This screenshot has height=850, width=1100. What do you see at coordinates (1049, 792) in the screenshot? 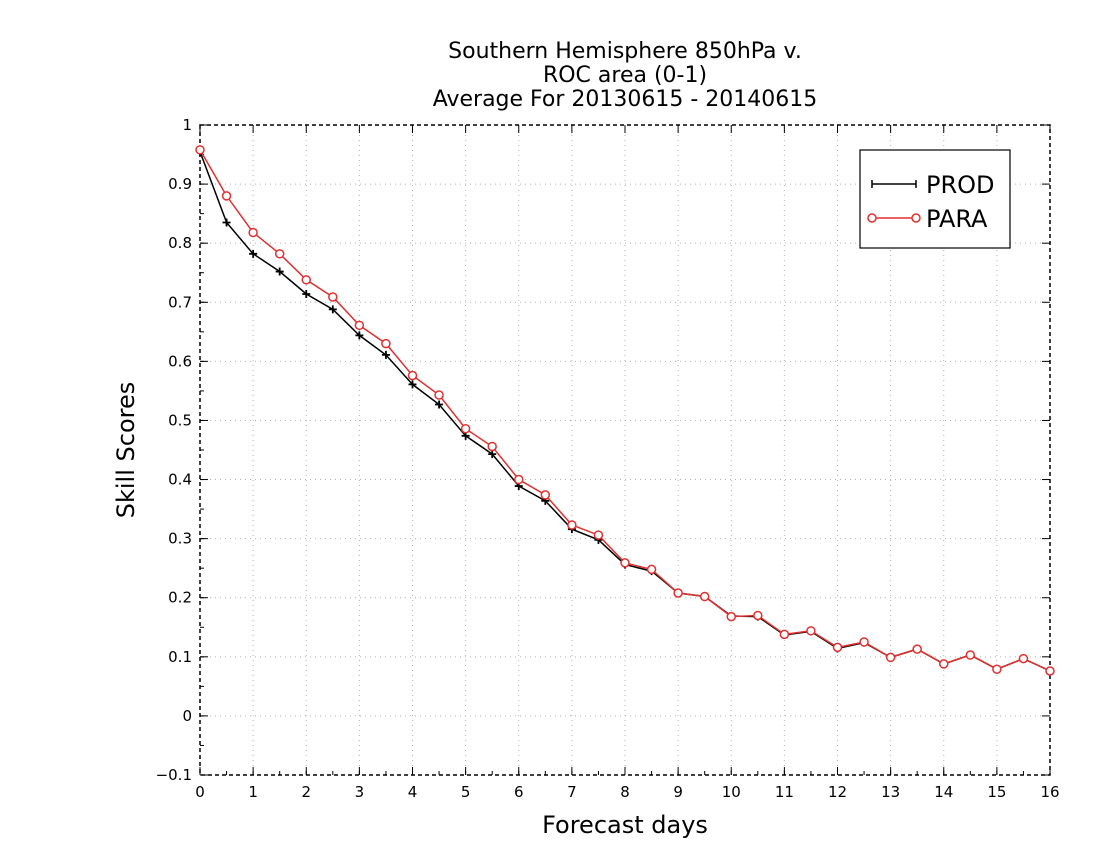
I see `x-tick-label: 16` at bounding box center [1049, 792].